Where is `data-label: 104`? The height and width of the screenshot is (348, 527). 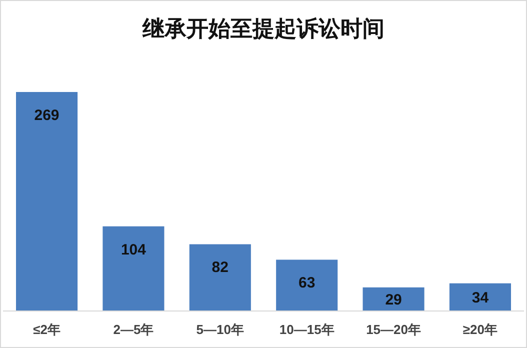
data-label: 104 is located at coordinates (133, 249).